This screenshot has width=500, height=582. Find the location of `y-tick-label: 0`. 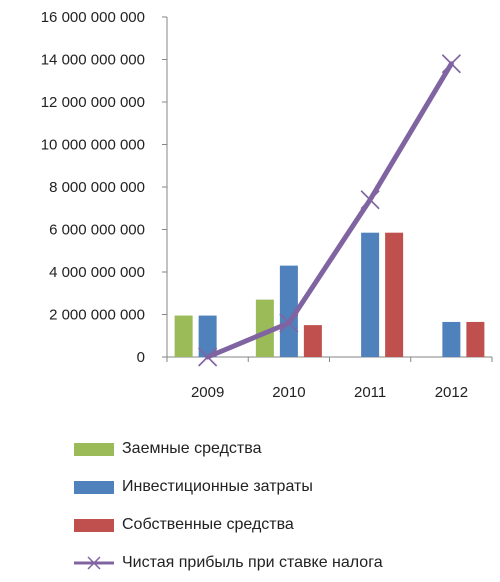

y-tick-label: 0 is located at coordinates (141, 357).